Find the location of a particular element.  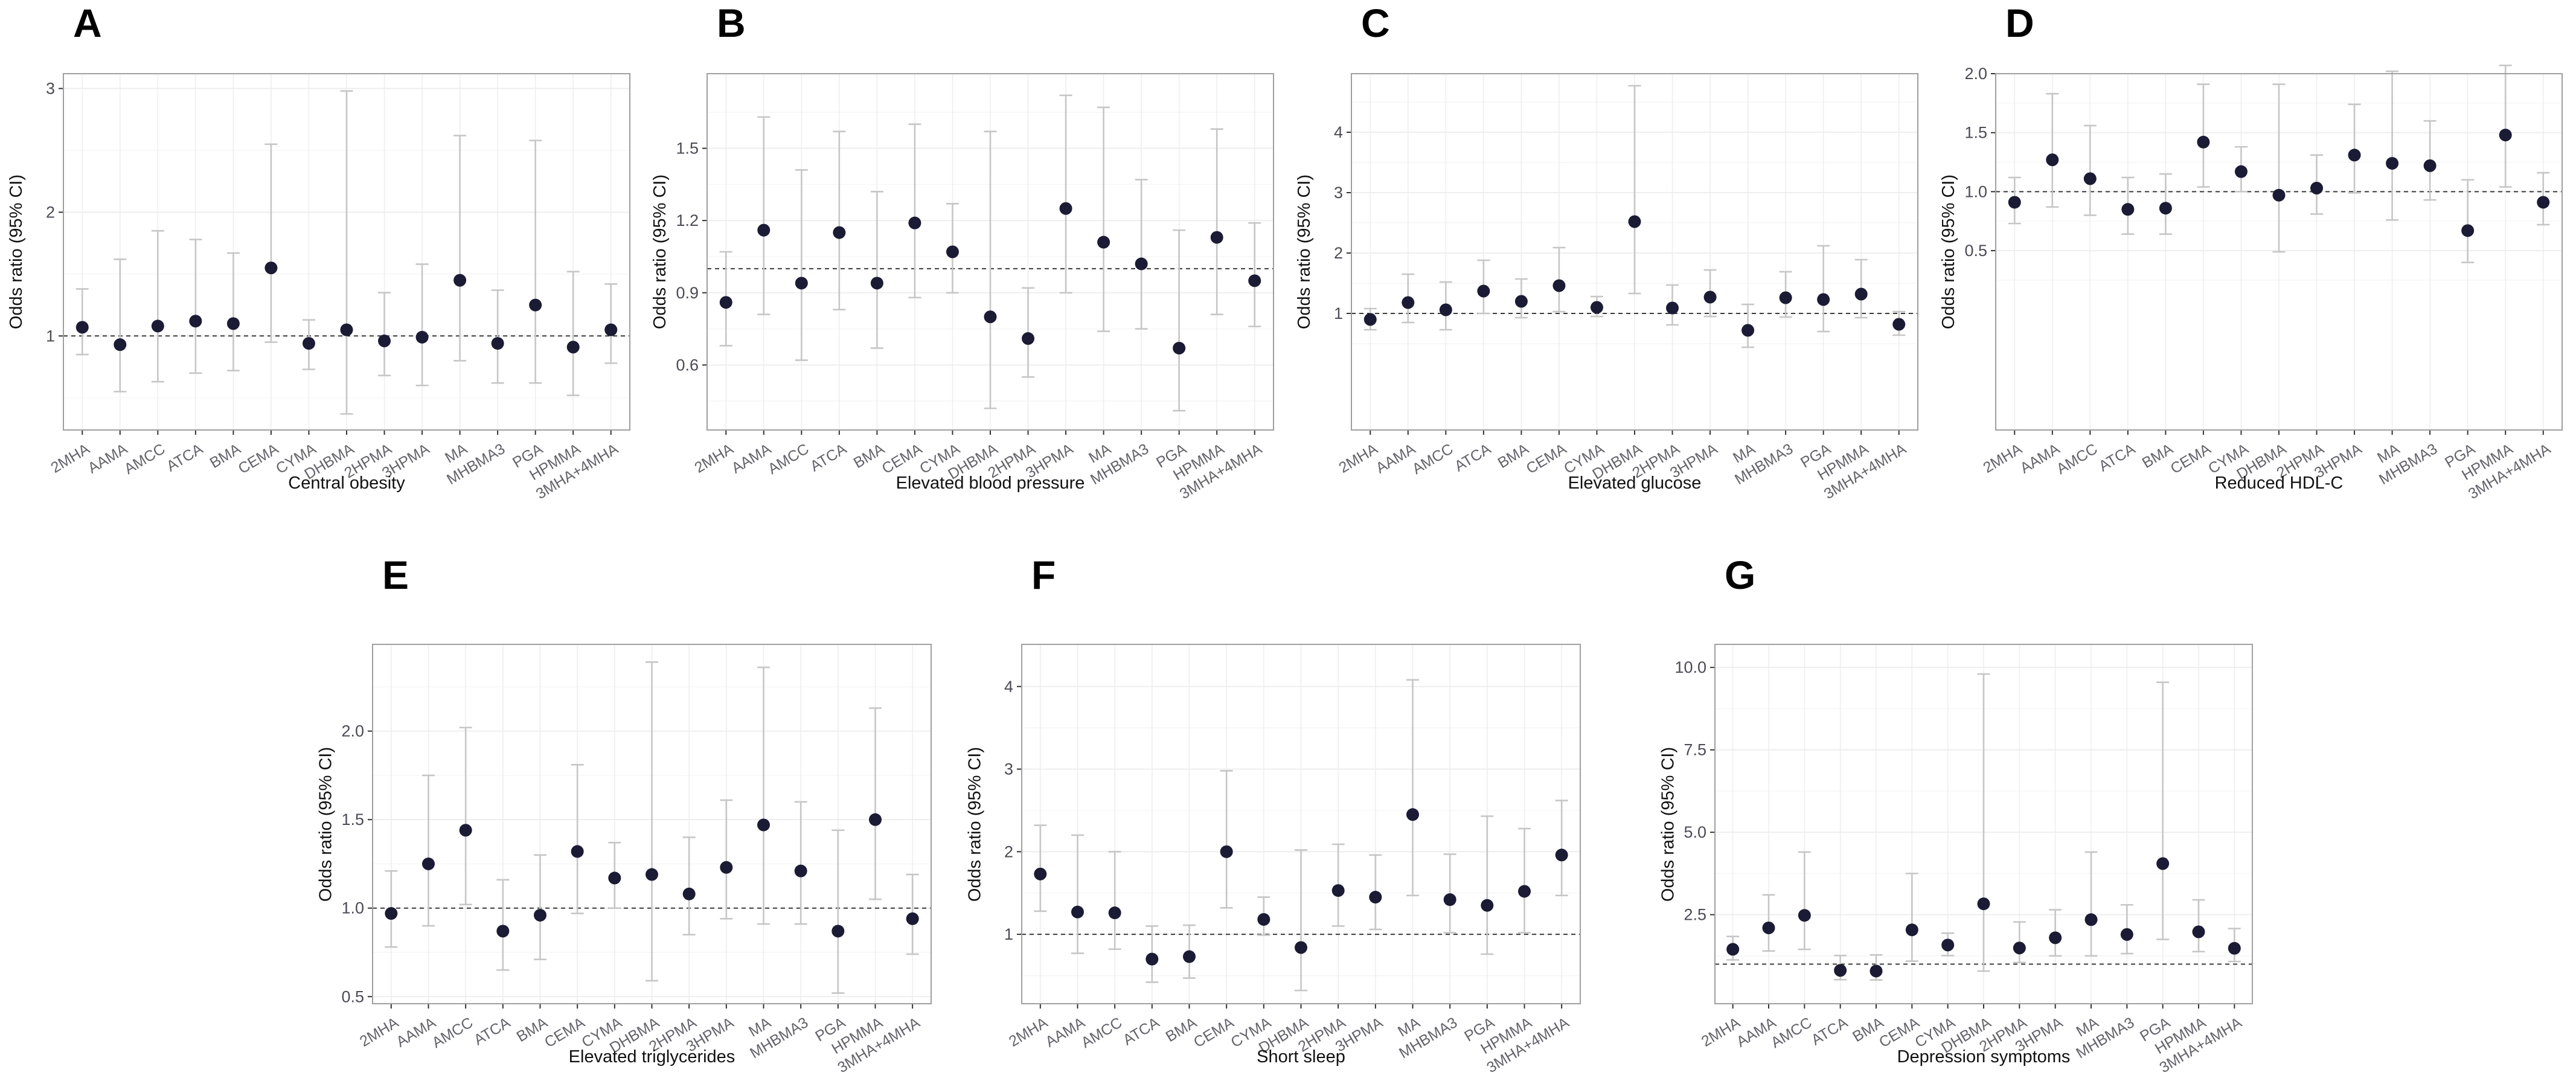

x-axis-title-g: Depression symptoms is located at coordinates (1984, 1057).